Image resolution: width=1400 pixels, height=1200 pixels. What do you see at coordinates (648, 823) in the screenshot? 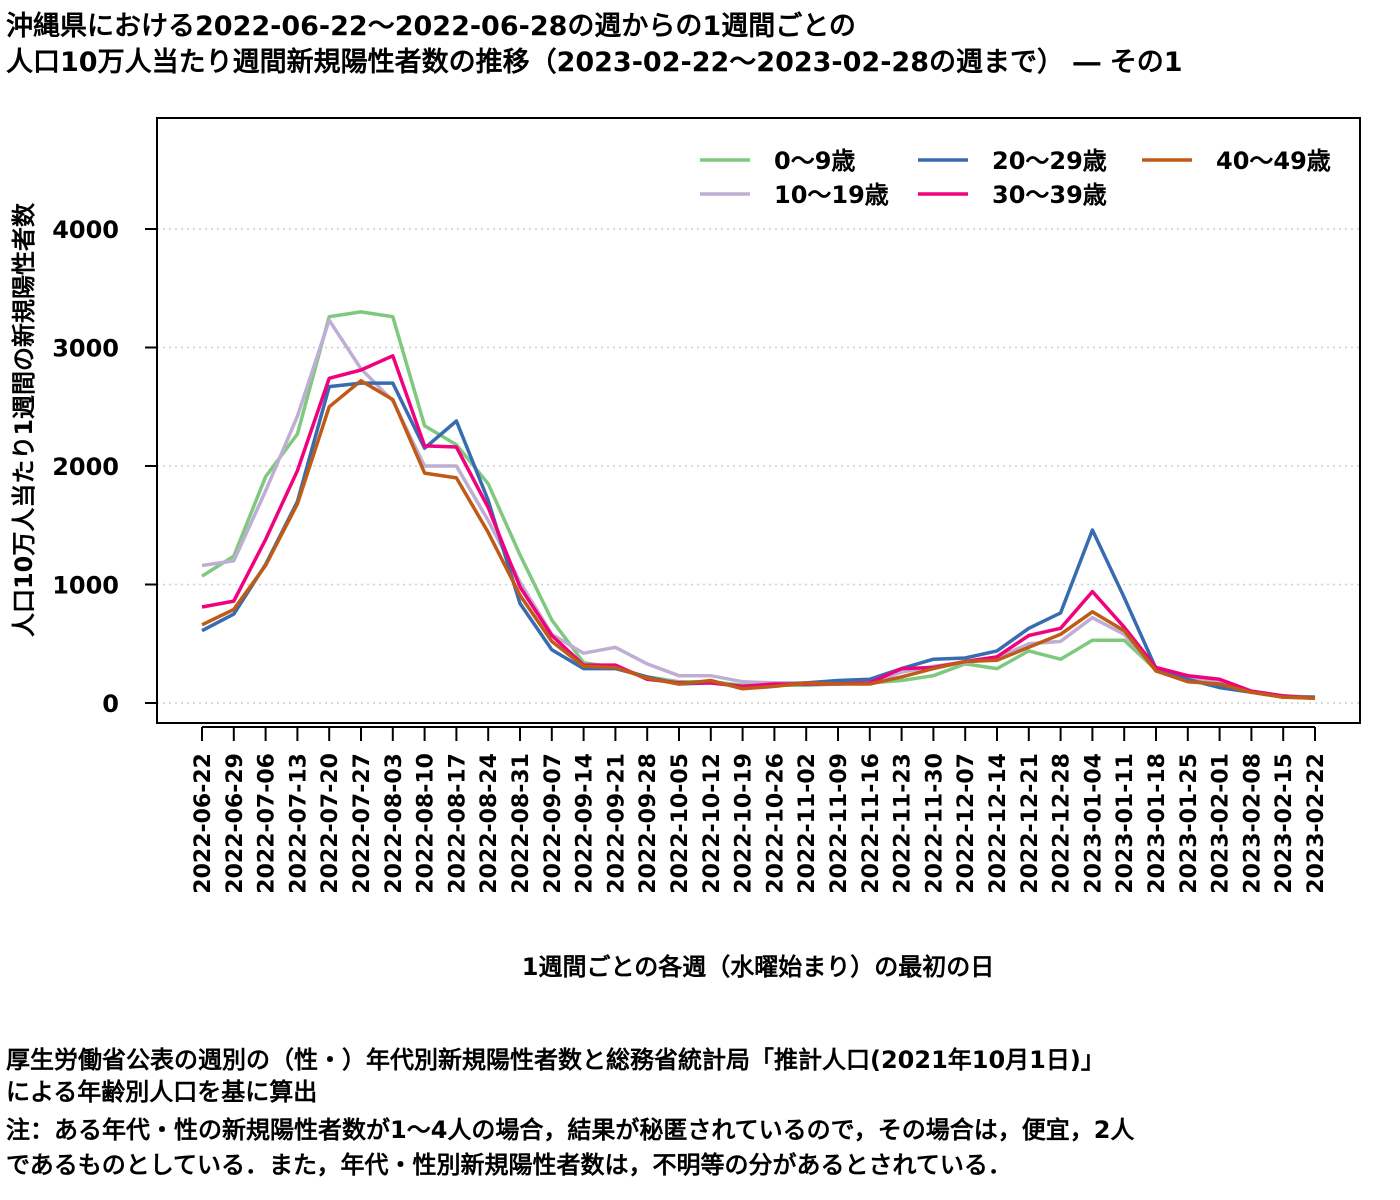
I see `x-tick-label: 2022-09-28` at bounding box center [648, 823].